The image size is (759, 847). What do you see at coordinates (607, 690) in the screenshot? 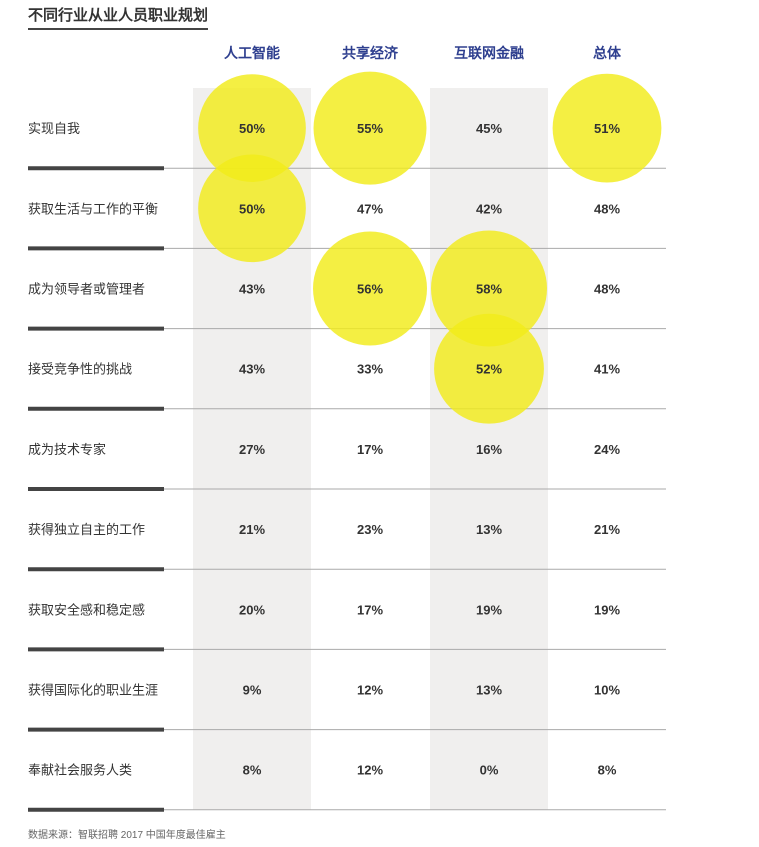
I see `data-value: 10%` at bounding box center [607, 690].